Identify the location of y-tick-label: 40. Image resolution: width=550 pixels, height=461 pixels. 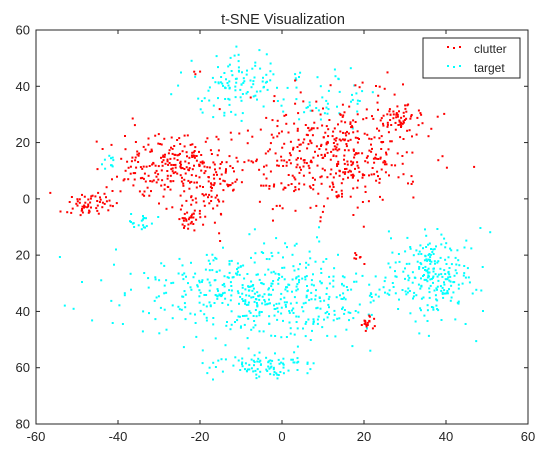
(23, 86).